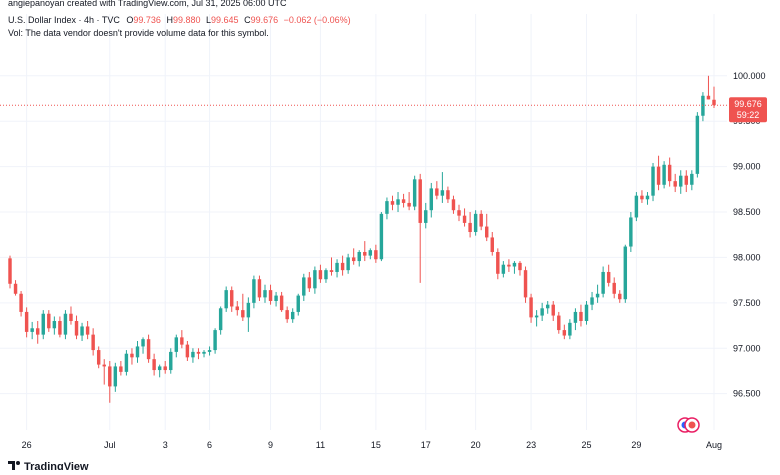 Image resolution: width=780 pixels, height=475 pixels. What do you see at coordinates (636, 445) in the screenshot?
I see `x-tick-label: 29` at bounding box center [636, 445].